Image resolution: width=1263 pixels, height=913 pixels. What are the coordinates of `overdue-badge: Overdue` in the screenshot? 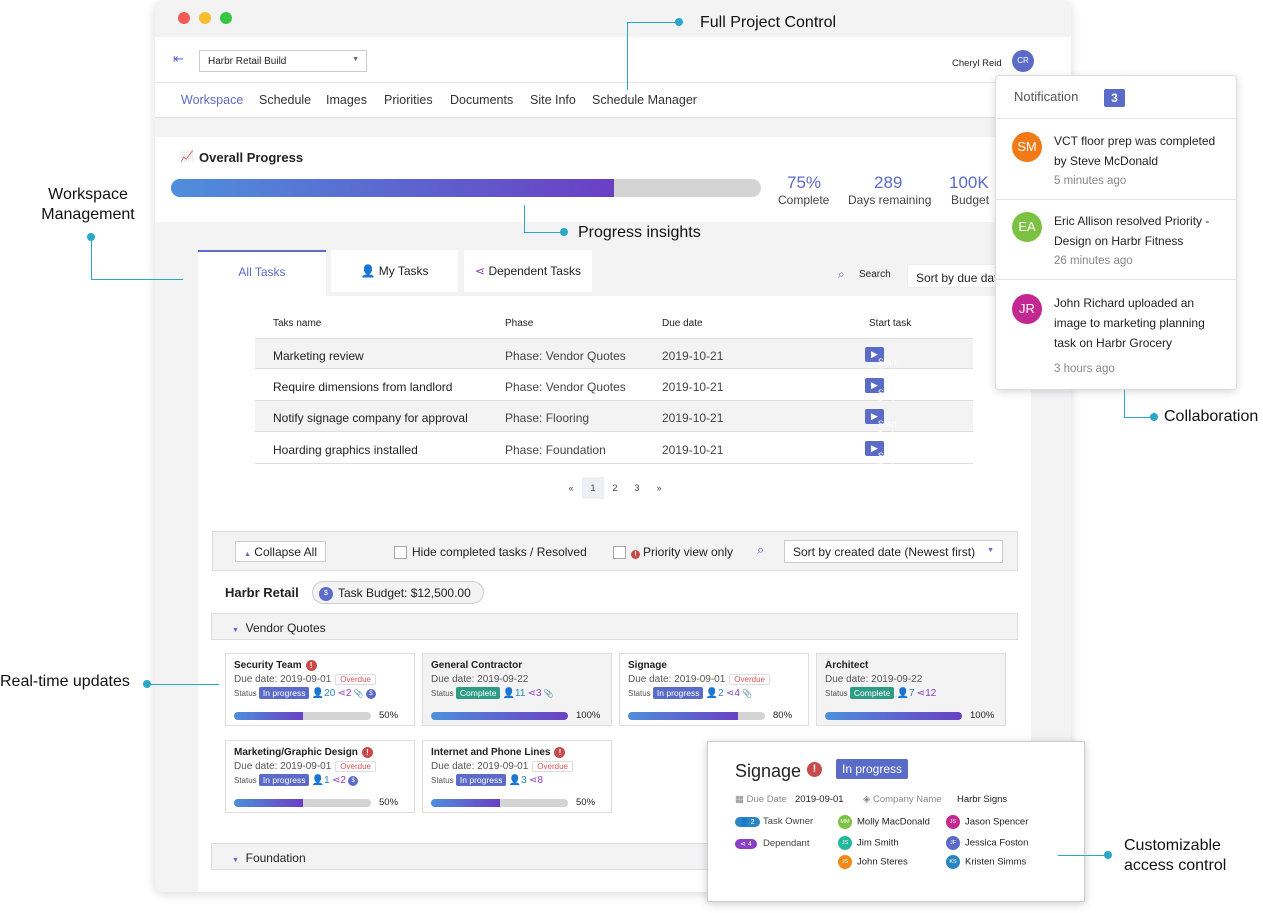 It's located at (749, 679).